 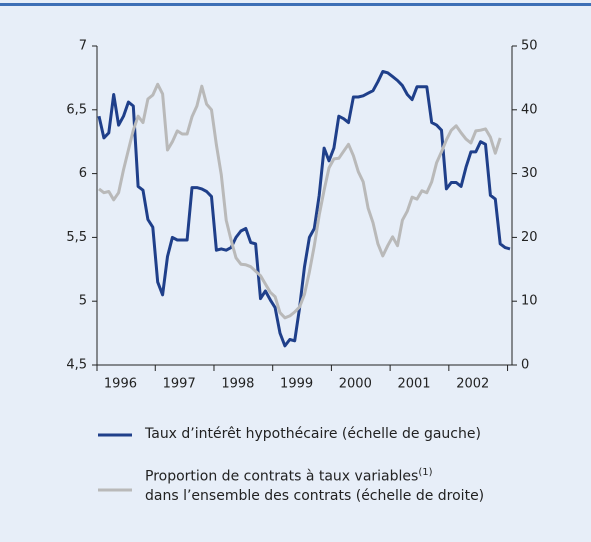 What do you see at coordinates (529, 301) in the screenshot?
I see `y2-tick-label: 10` at bounding box center [529, 301].